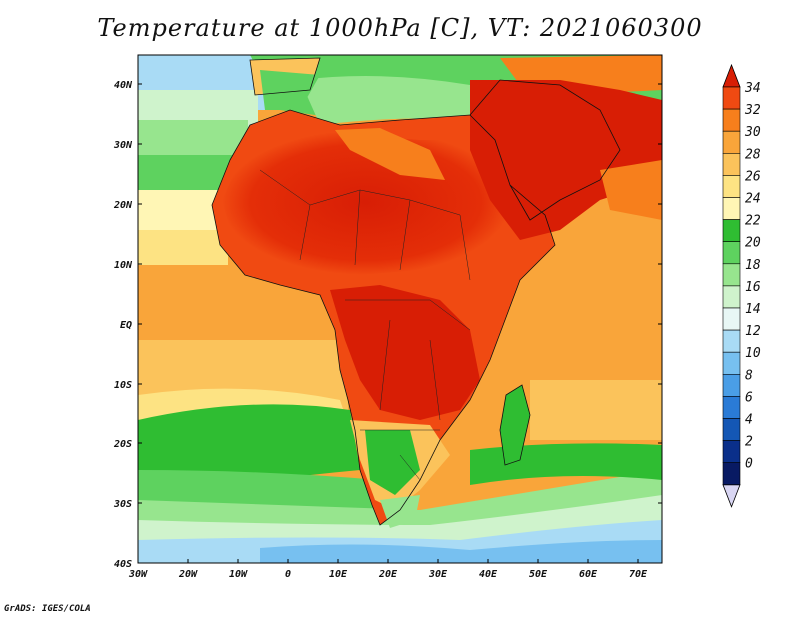 The width and height of the screenshot is (800, 618). I want to click on colorbar-label: 24, so click(753, 199).